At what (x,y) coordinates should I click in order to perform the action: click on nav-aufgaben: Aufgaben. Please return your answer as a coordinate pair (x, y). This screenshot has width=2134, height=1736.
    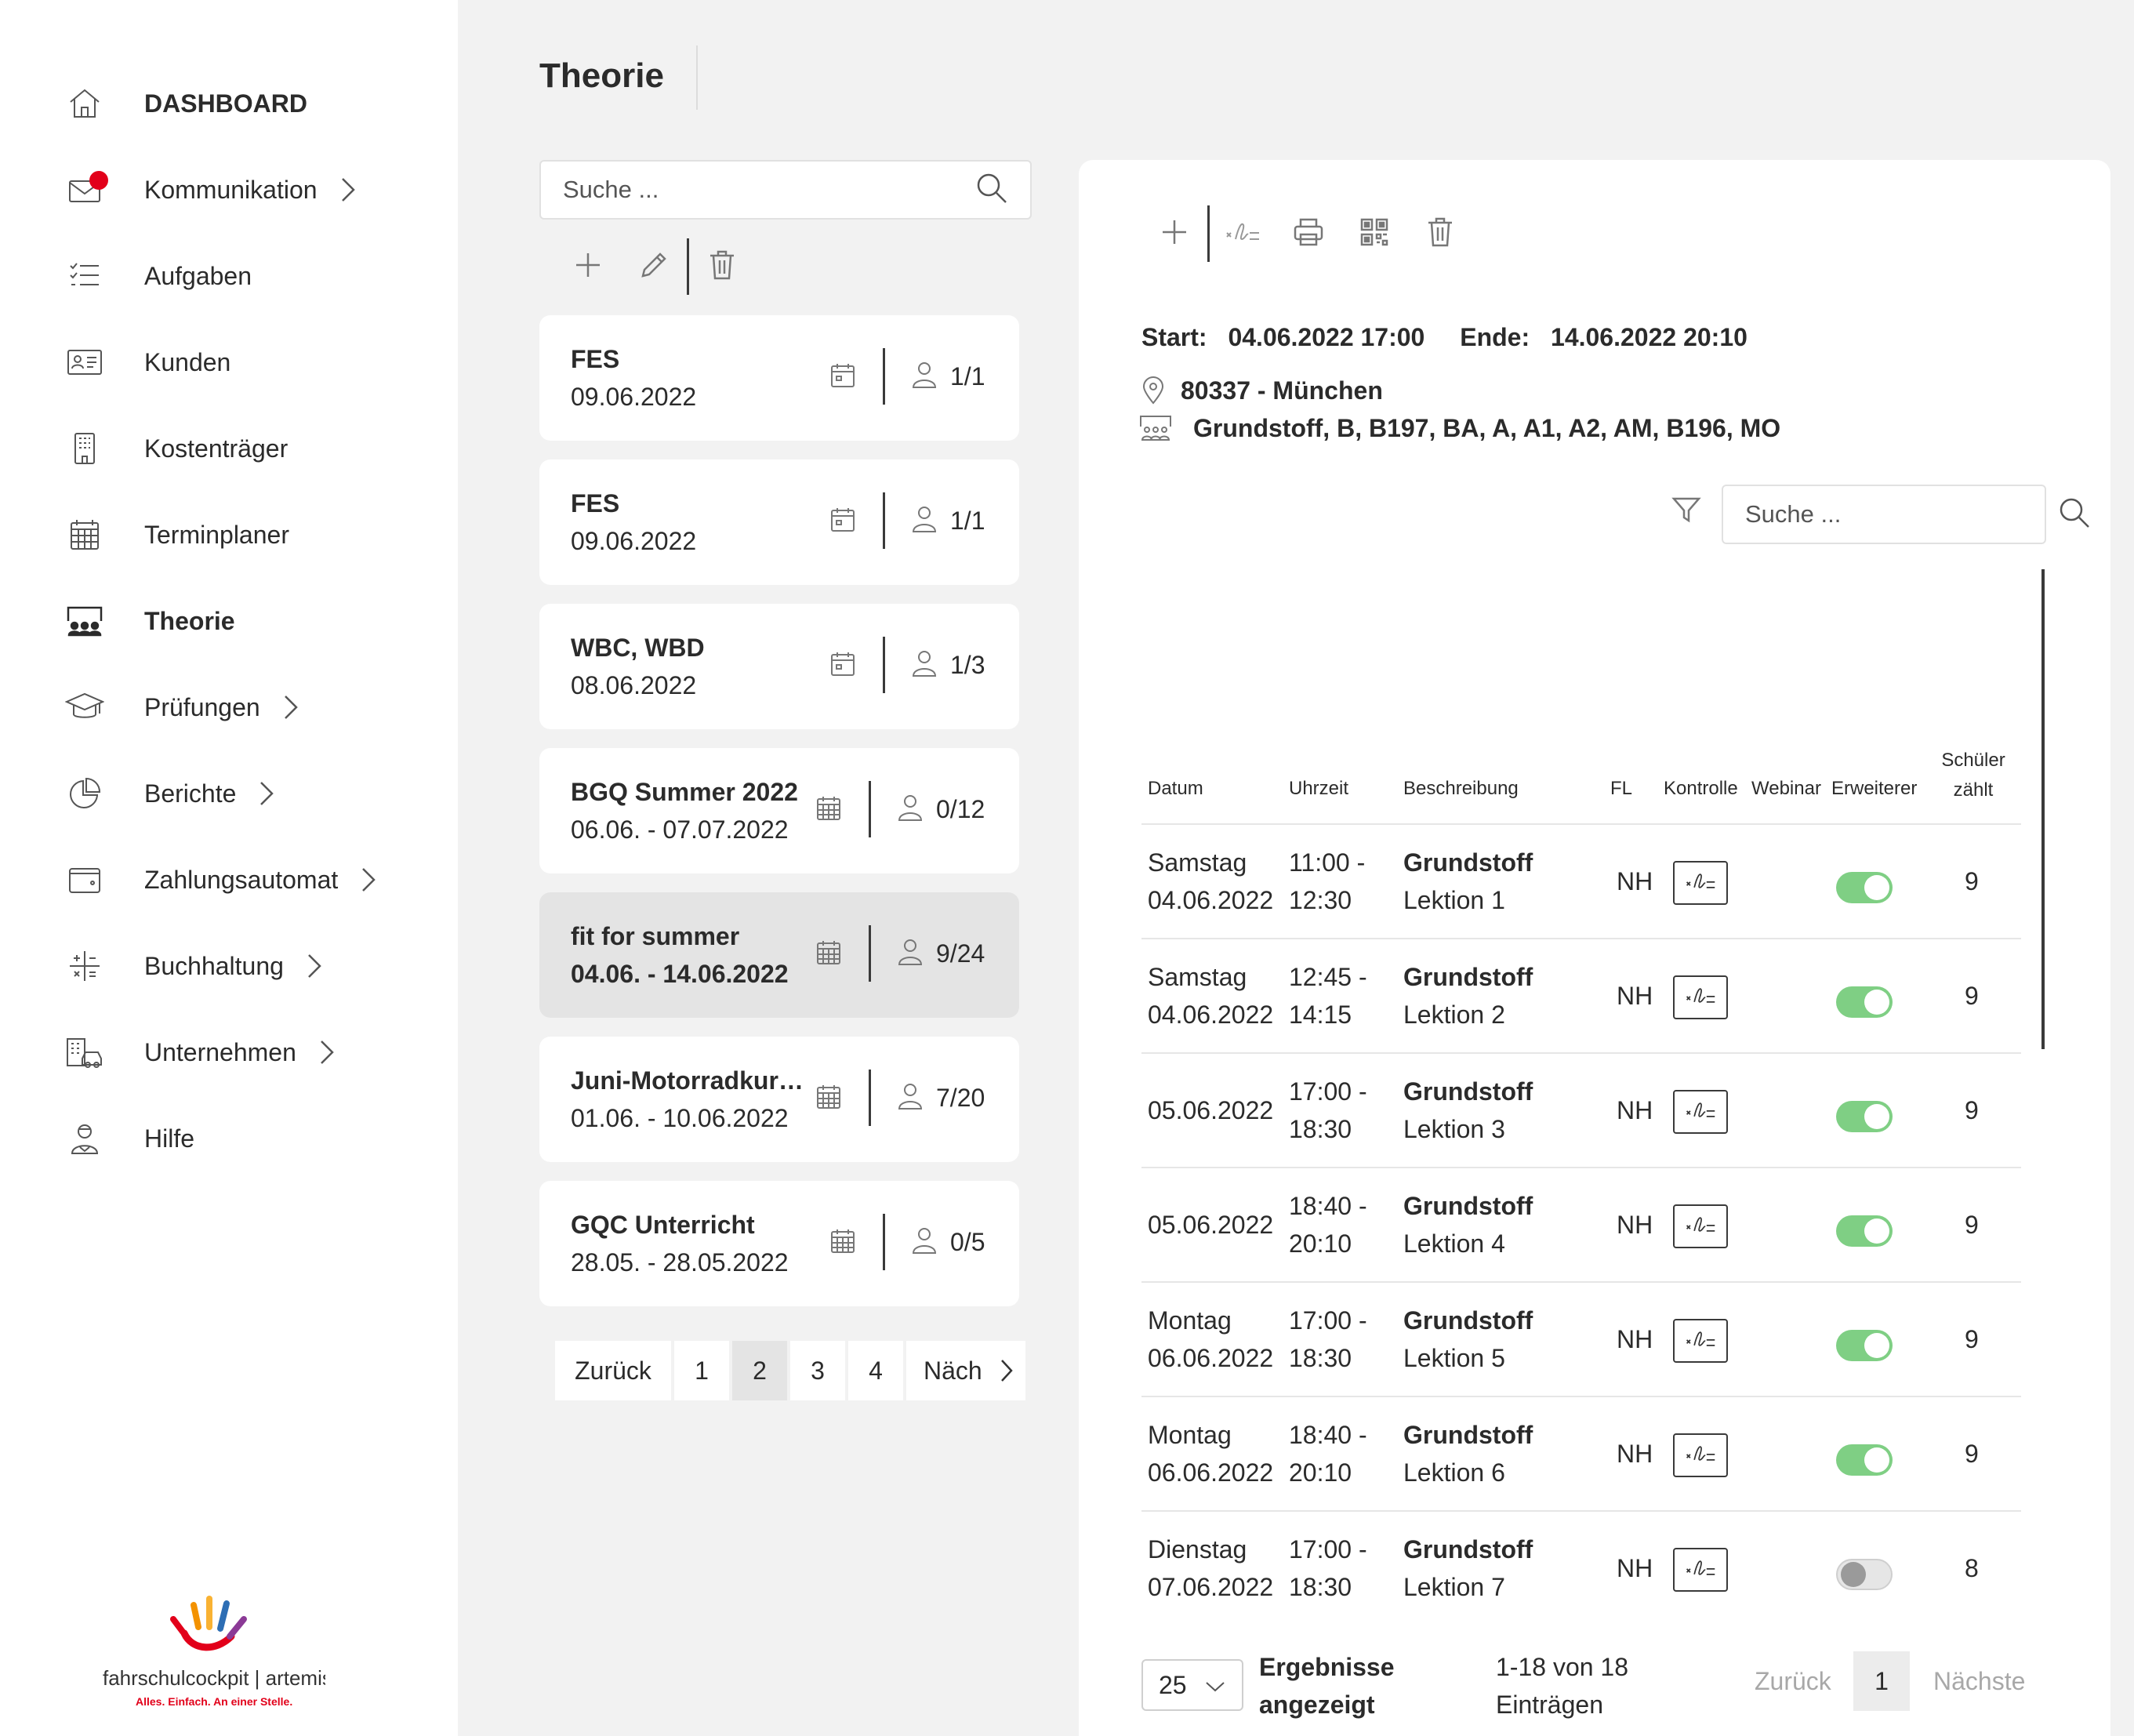
    Looking at the image, I should click on (243, 276).